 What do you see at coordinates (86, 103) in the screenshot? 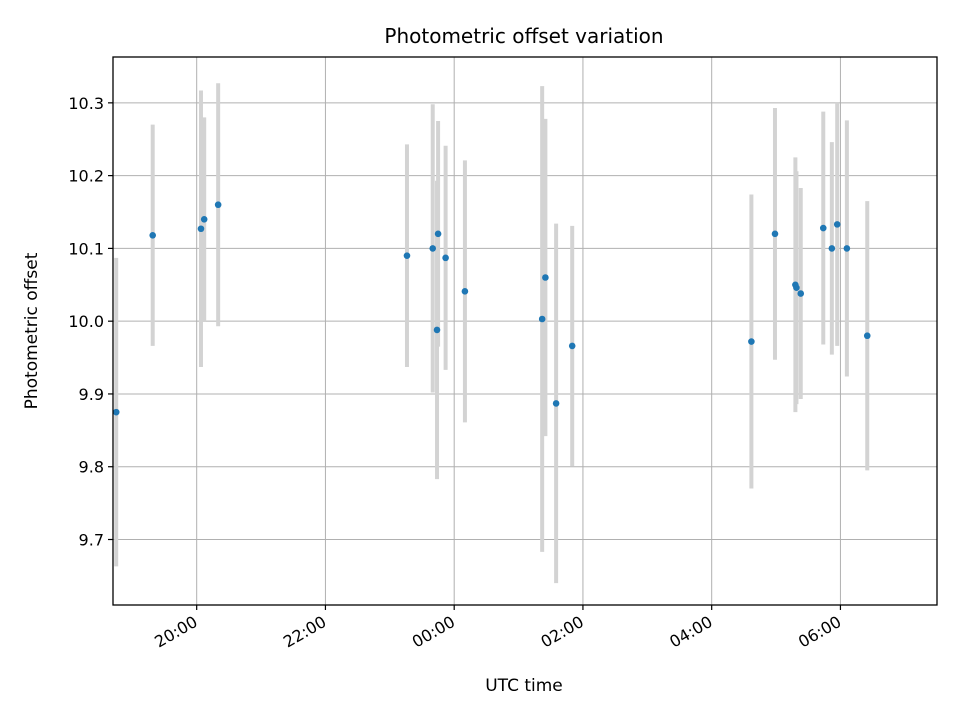
I see `y-tick-label: 10.3` at bounding box center [86, 103].